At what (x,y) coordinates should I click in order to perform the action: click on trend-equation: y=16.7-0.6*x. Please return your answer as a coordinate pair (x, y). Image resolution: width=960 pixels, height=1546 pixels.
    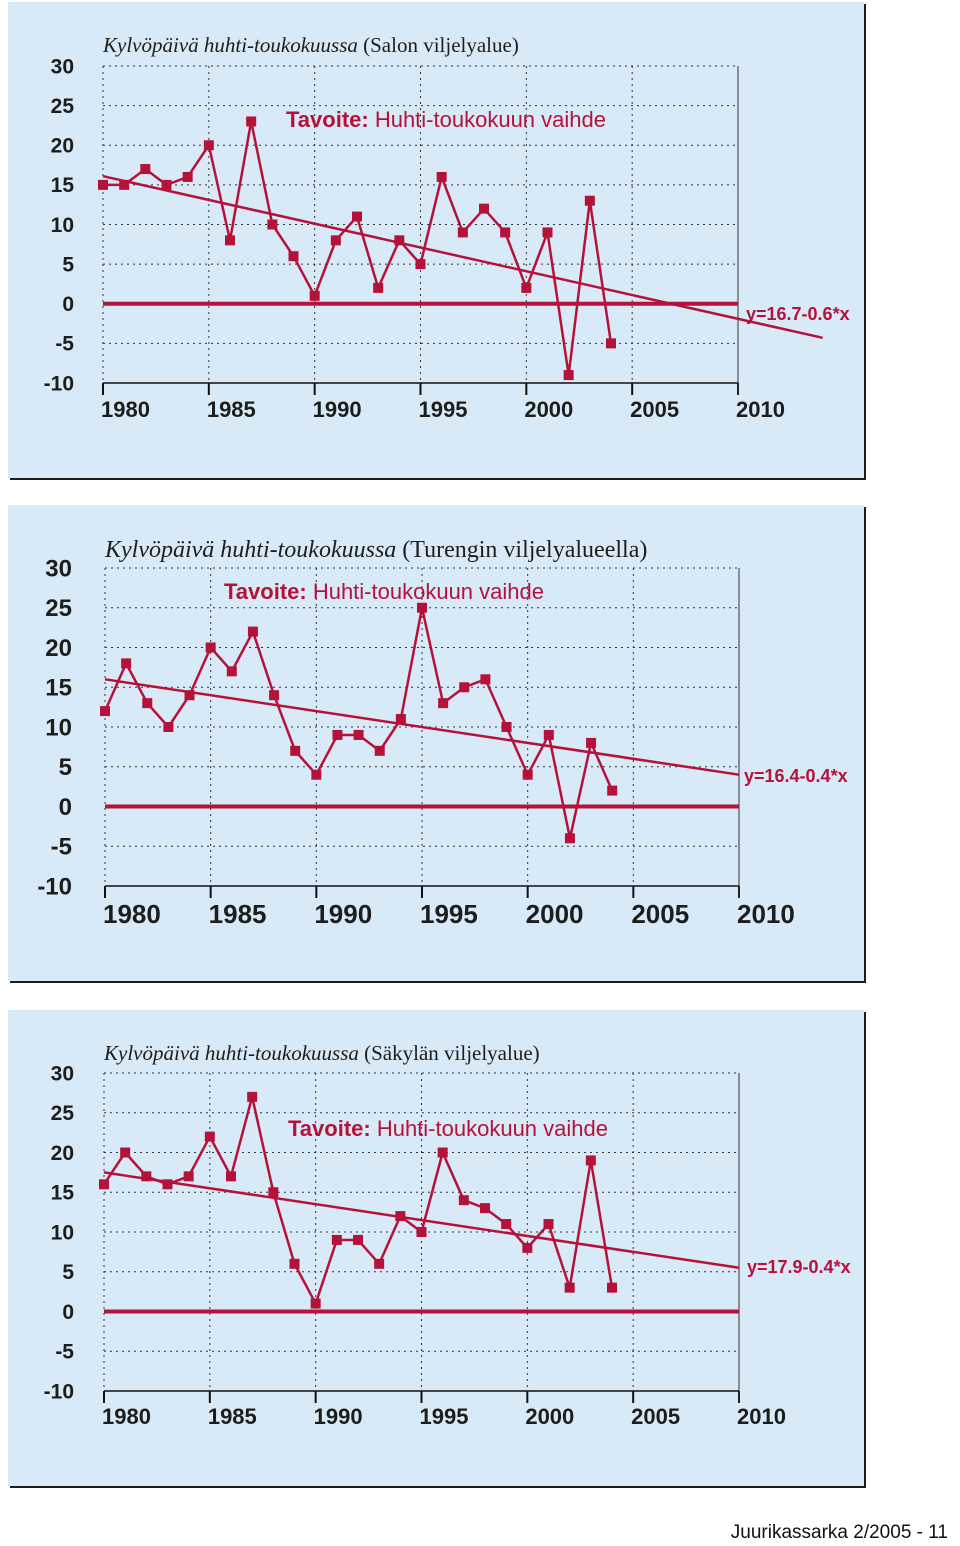
    Looking at the image, I should click on (798, 314).